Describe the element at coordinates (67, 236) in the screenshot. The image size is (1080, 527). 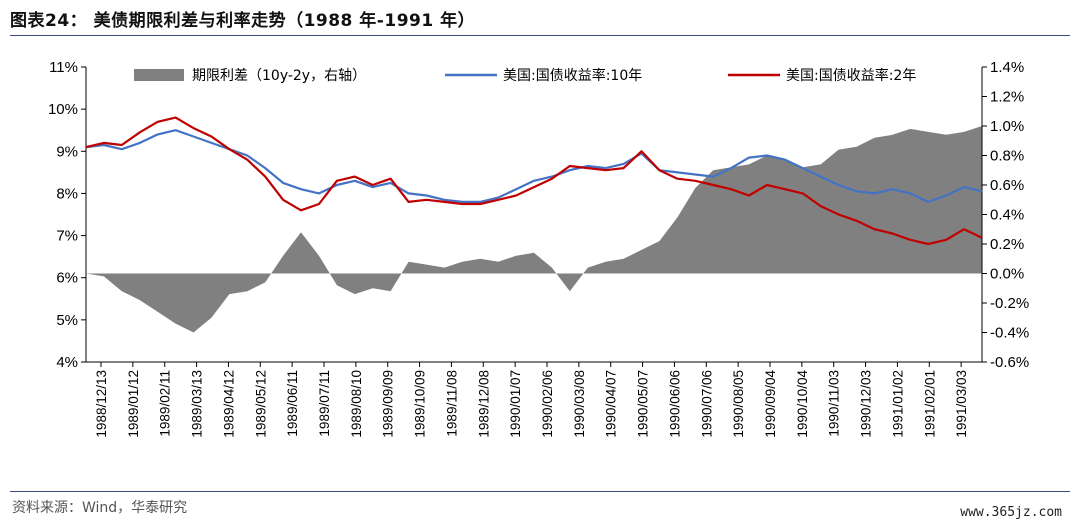
I see `left-tick-label: 7%` at that location.